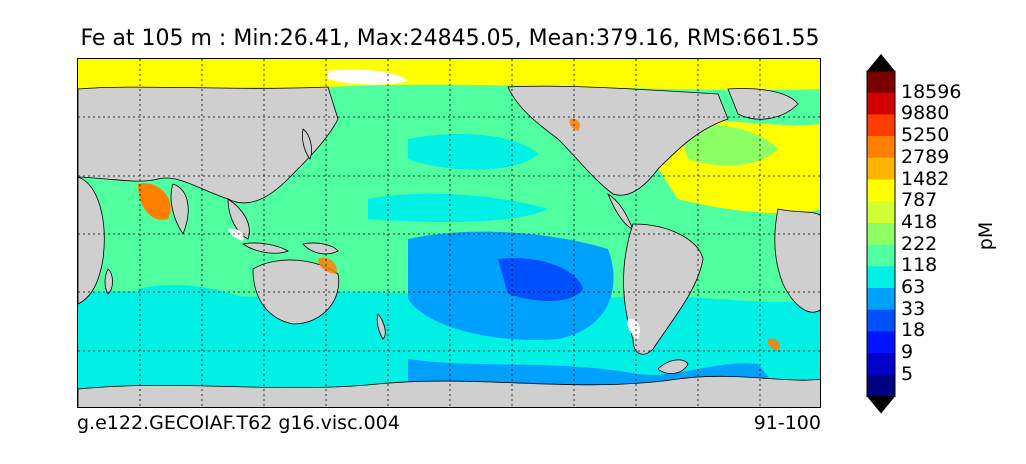 This screenshot has width=1026, height=464. What do you see at coordinates (381, 326) in the screenshot?
I see `new-zealand` at bounding box center [381, 326].